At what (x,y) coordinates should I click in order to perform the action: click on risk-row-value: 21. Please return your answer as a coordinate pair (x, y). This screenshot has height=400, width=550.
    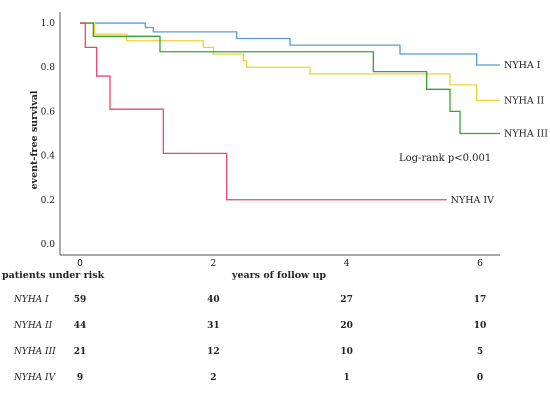
    Looking at the image, I should click on (80, 352).